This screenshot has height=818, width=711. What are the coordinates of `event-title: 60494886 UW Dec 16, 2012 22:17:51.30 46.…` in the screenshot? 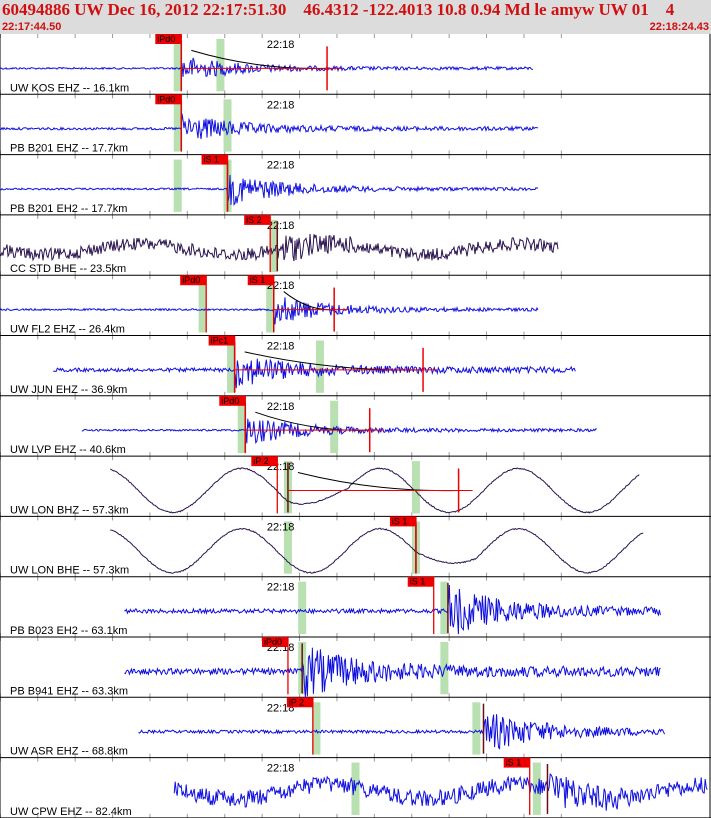 It's located at (338, 9).